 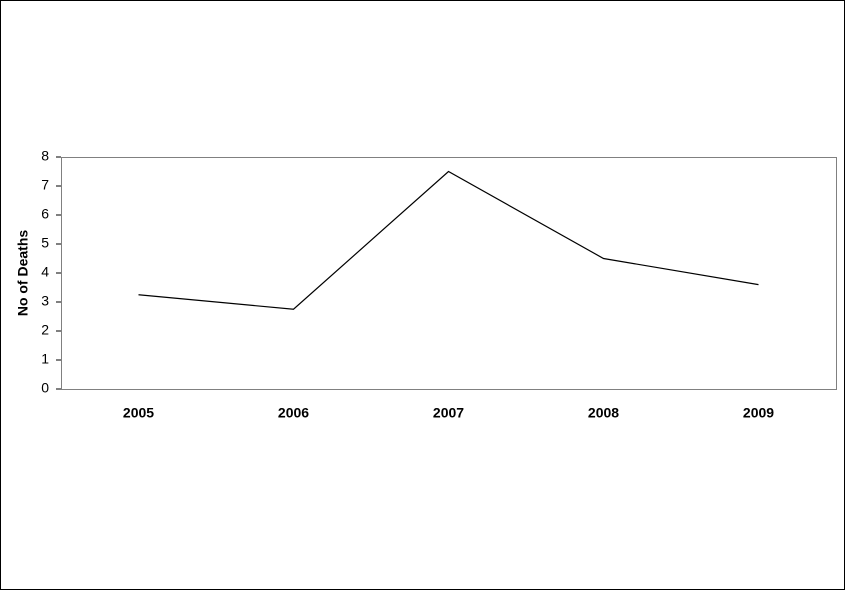 I want to click on x-tick-label: 2006, so click(x=293, y=413).